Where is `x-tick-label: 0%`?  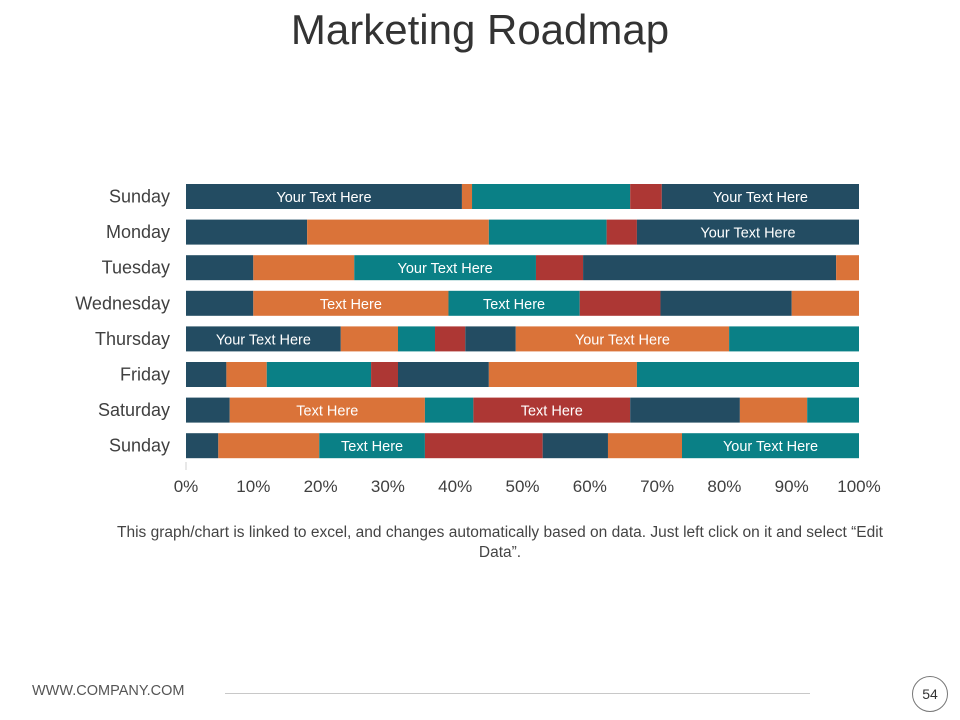 x-tick-label: 0% is located at coordinates (186, 486).